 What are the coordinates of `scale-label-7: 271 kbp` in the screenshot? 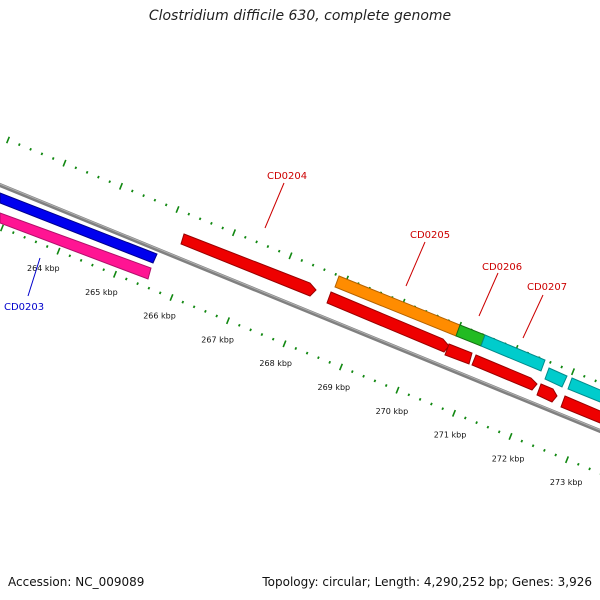 It's located at (450, 435).